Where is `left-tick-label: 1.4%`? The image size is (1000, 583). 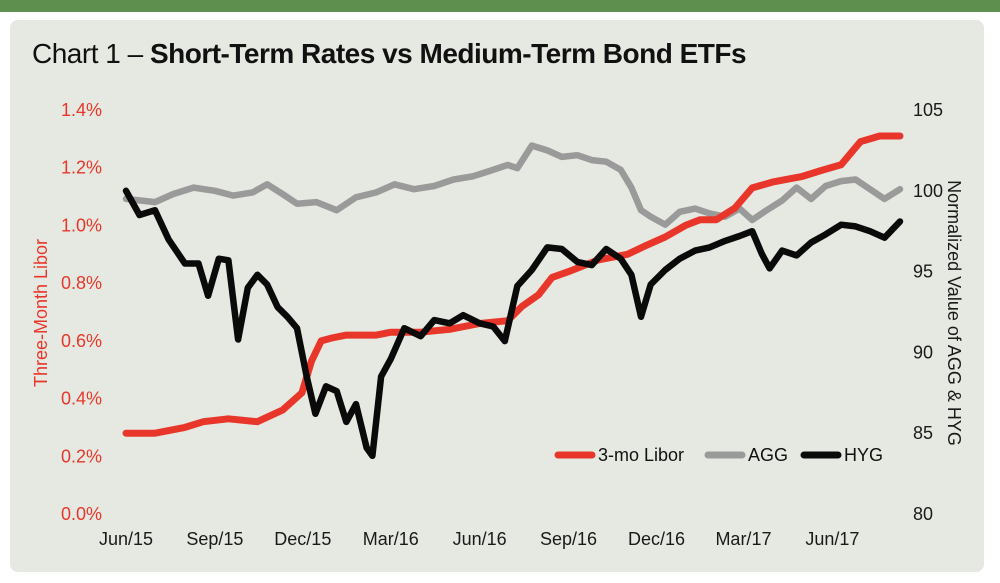 left-tick-label: 1.4% is located at coordinates (81, 110).